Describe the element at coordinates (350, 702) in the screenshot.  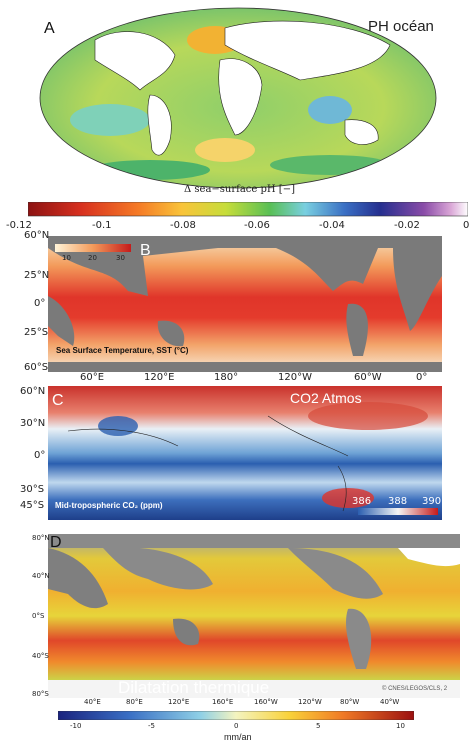
I see `d-lon-tick: 80°W` at that location.